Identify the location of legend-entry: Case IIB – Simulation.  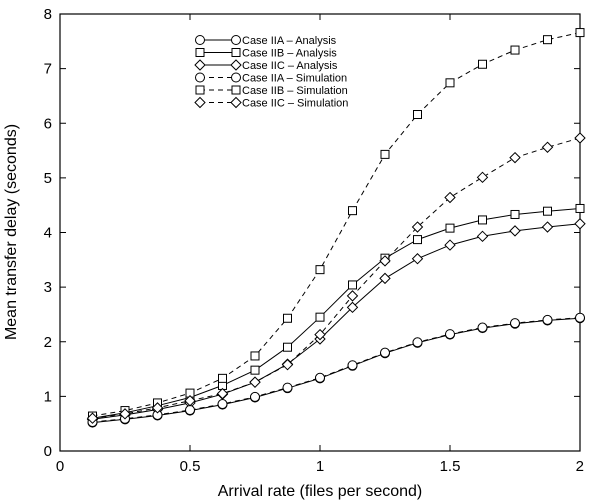
(271, 91).